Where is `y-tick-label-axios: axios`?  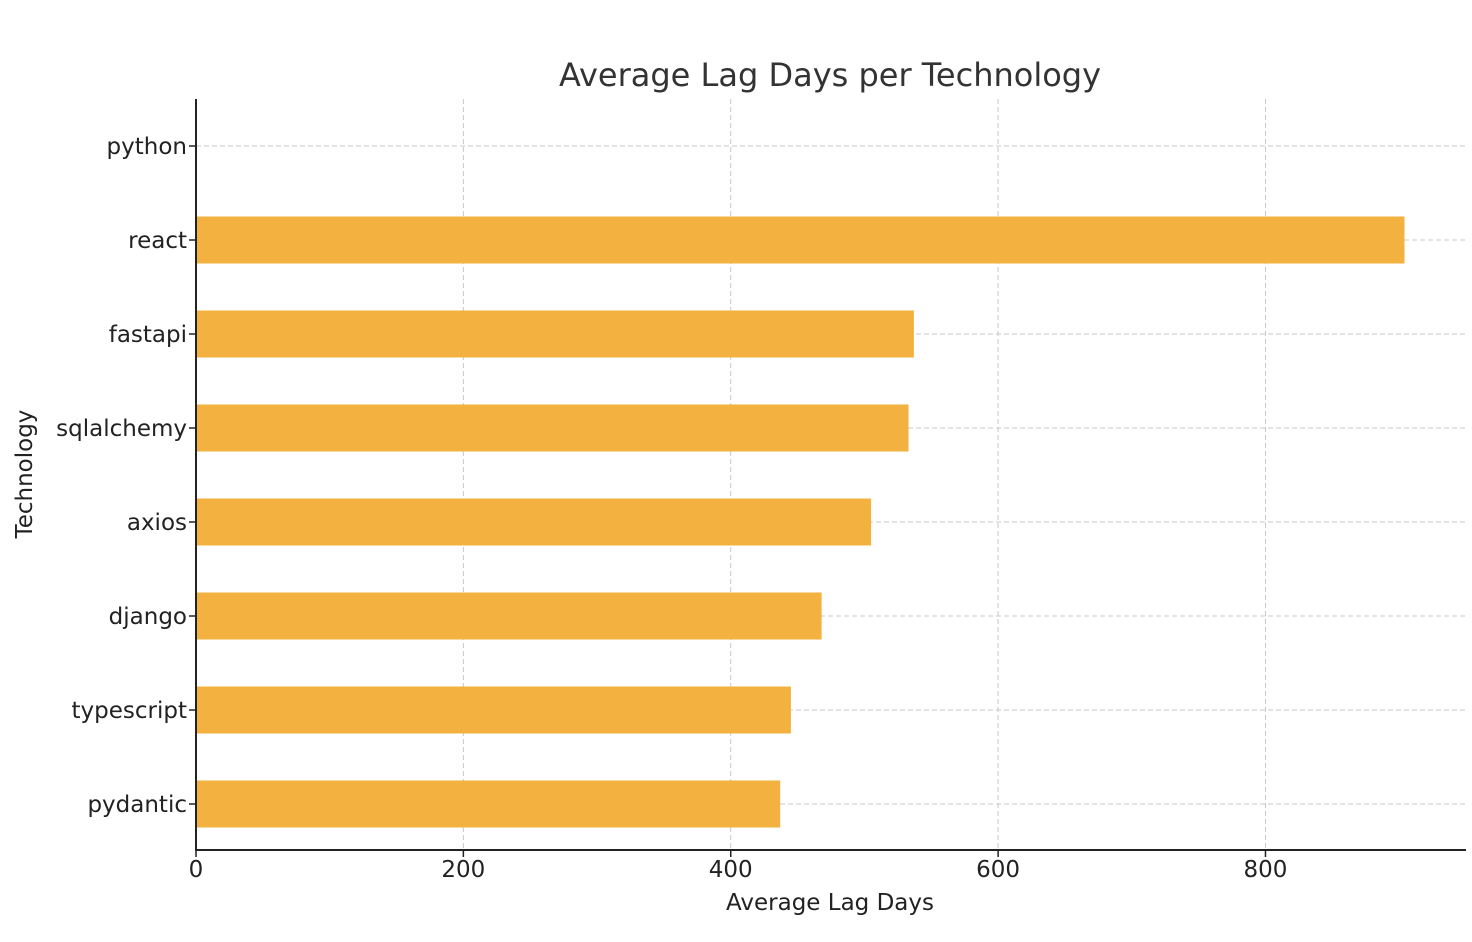 y-tick-label-axios: axios is located at coordinates (157, 523).